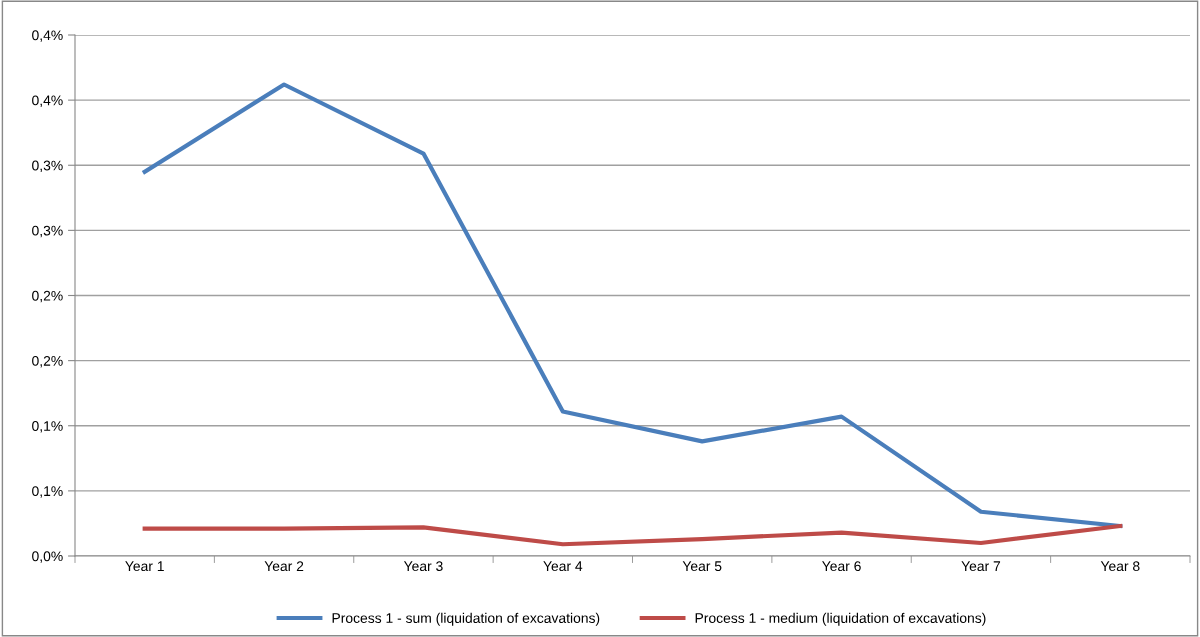 The width and height of the screenshot is (1200, 637). Describe the element at coordinates (632, 535) in the screenshot. I see `line-series` at that location.